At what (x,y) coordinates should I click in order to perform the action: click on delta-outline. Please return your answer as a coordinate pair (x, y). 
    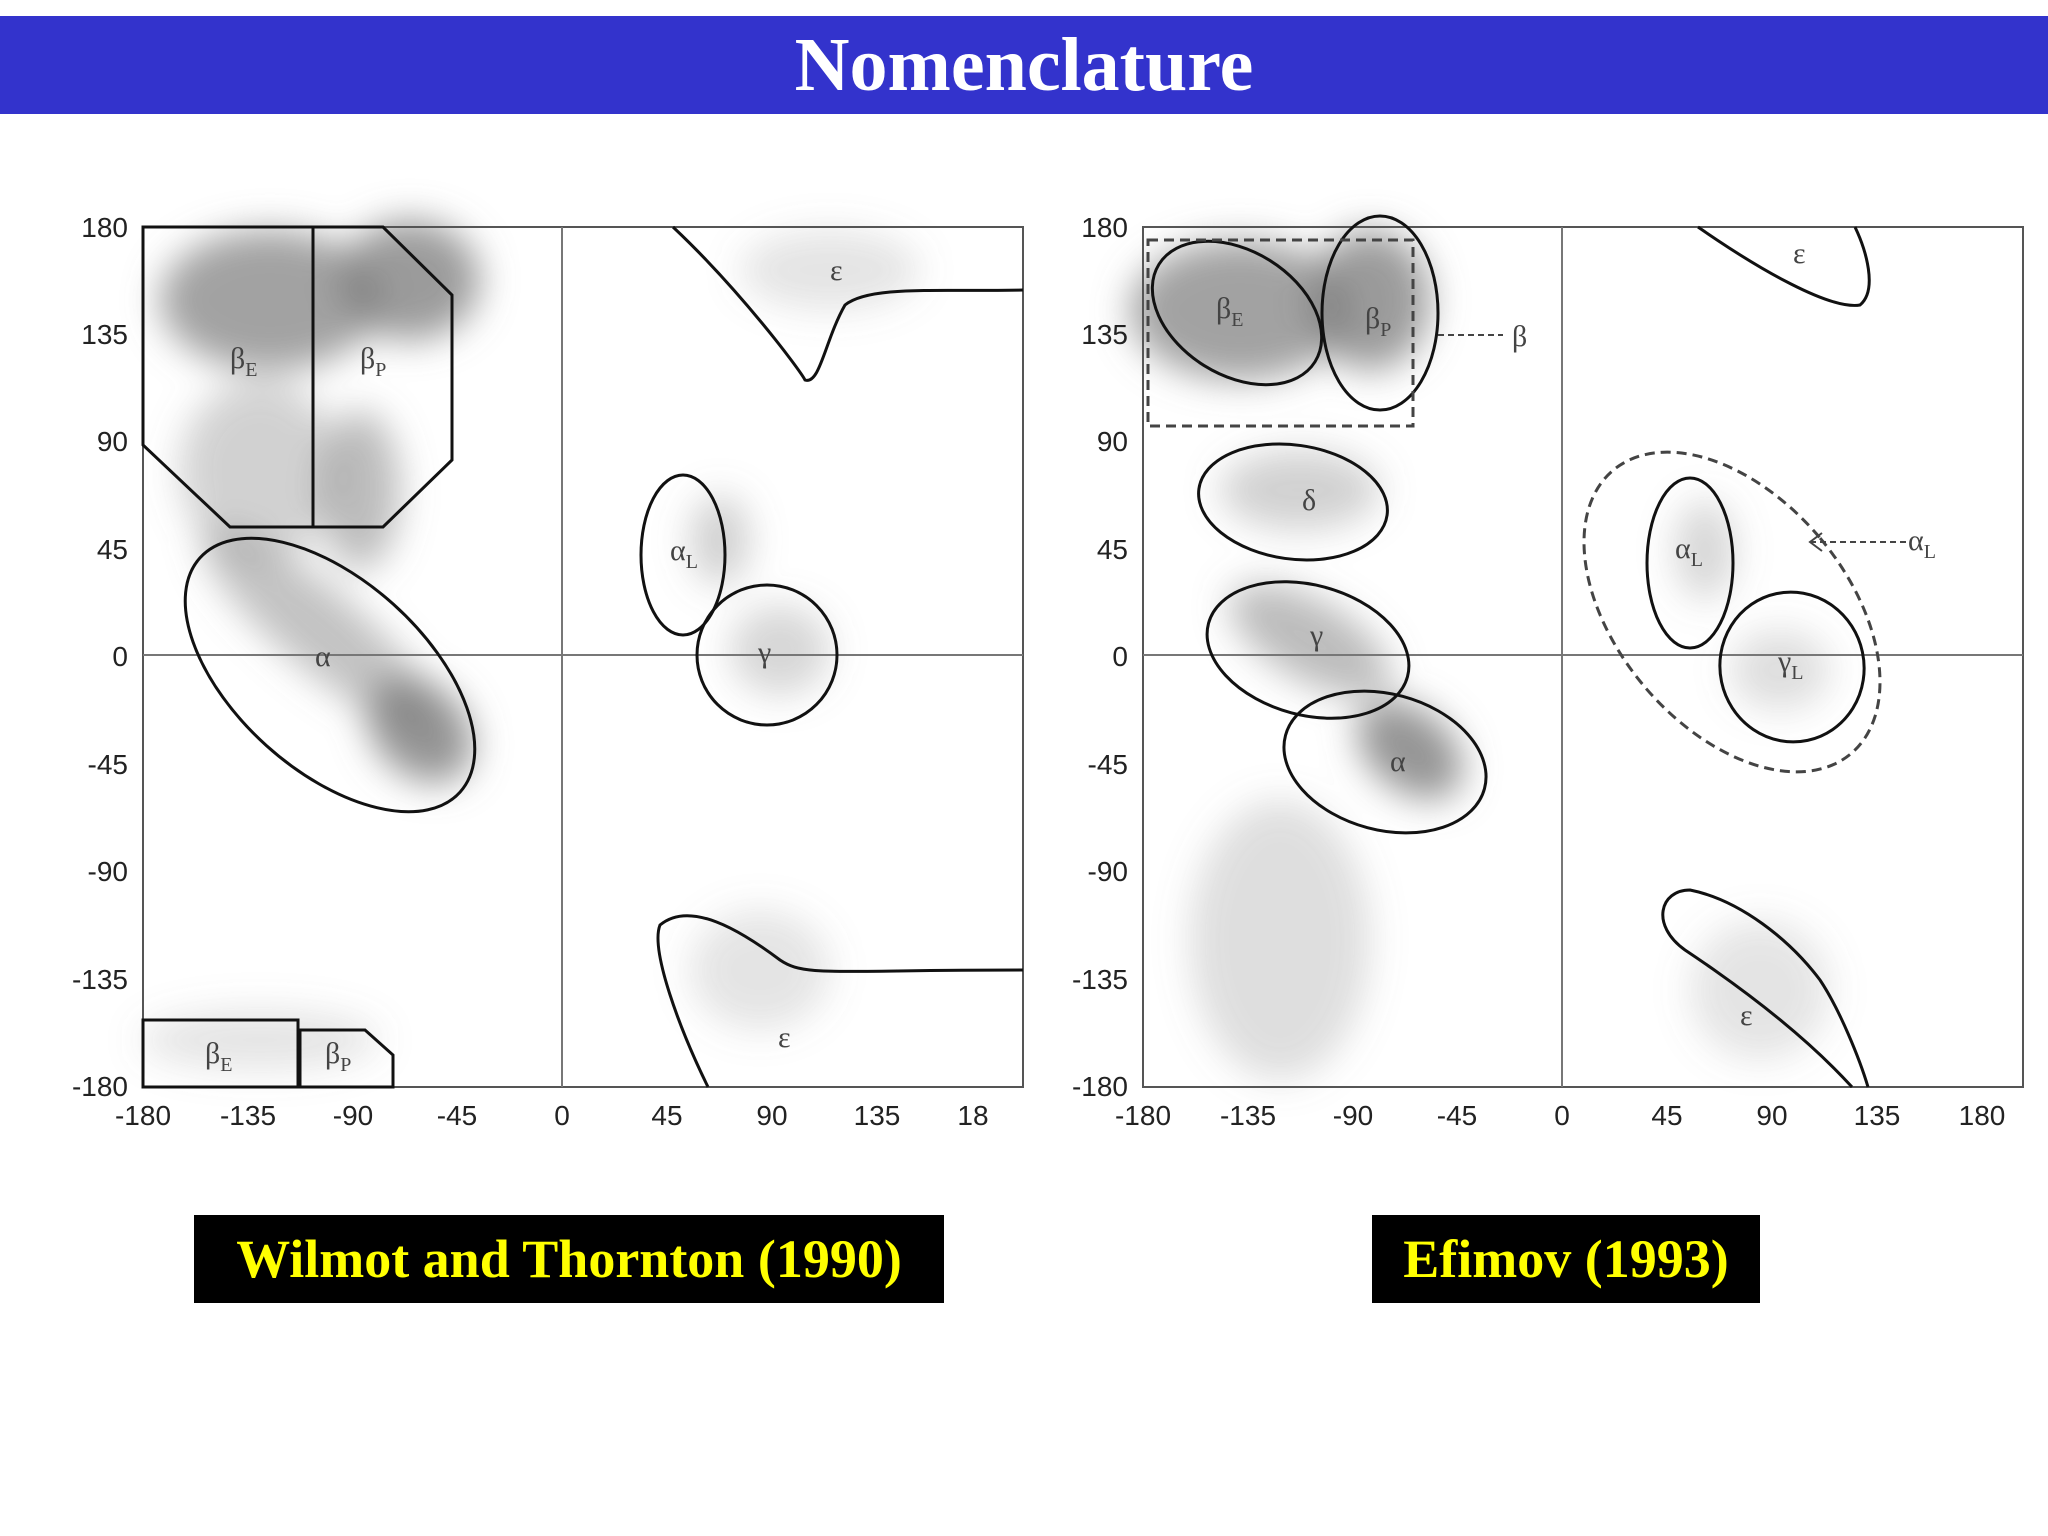
    Looking at the image, I should click on (1293, 502).